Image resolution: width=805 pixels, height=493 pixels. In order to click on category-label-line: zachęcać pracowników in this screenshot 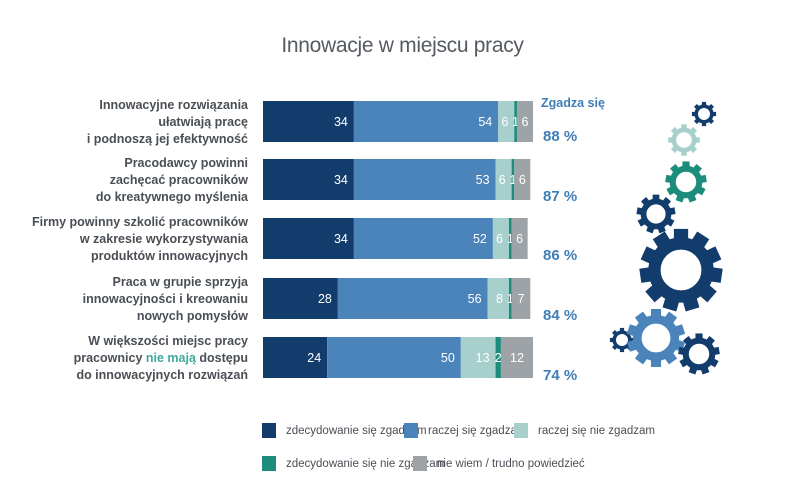, I will do `click(125, 180)`.